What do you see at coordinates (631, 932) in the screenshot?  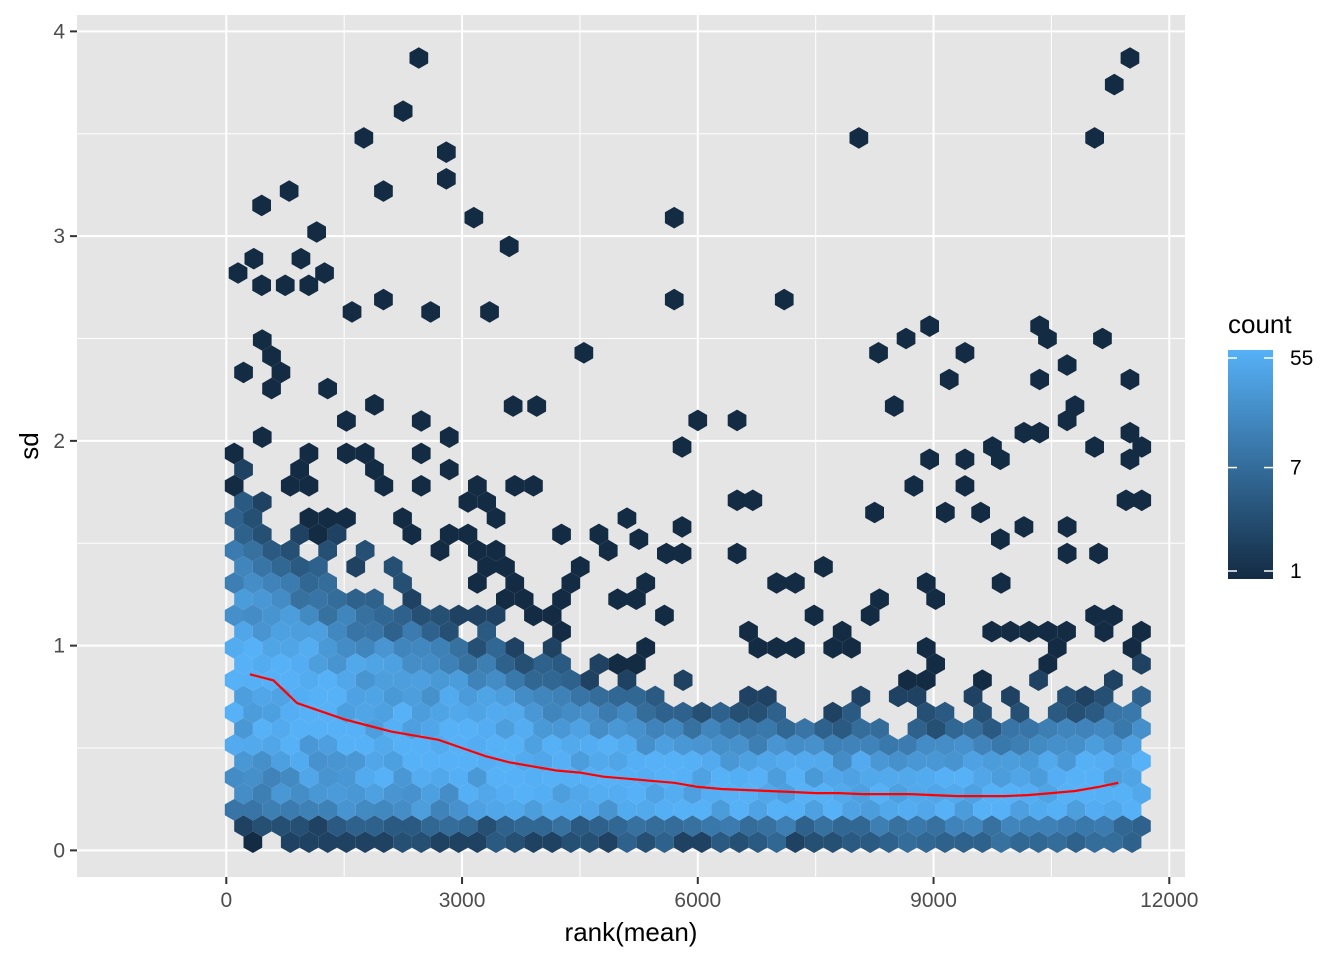 I see `x-axis-label: rank(mean)` at bounding box center [631, 932].